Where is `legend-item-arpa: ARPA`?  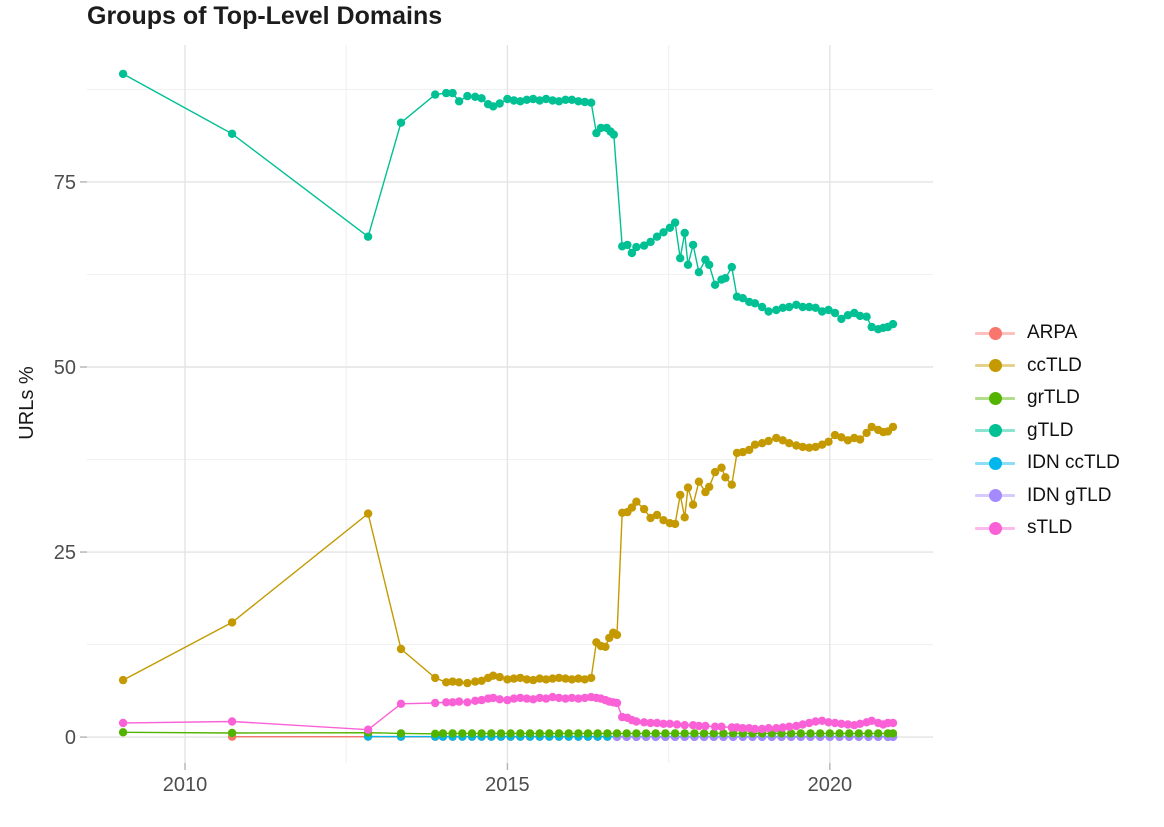 legend-item-arpa: ARPA is located at coordinates (1047, 333).